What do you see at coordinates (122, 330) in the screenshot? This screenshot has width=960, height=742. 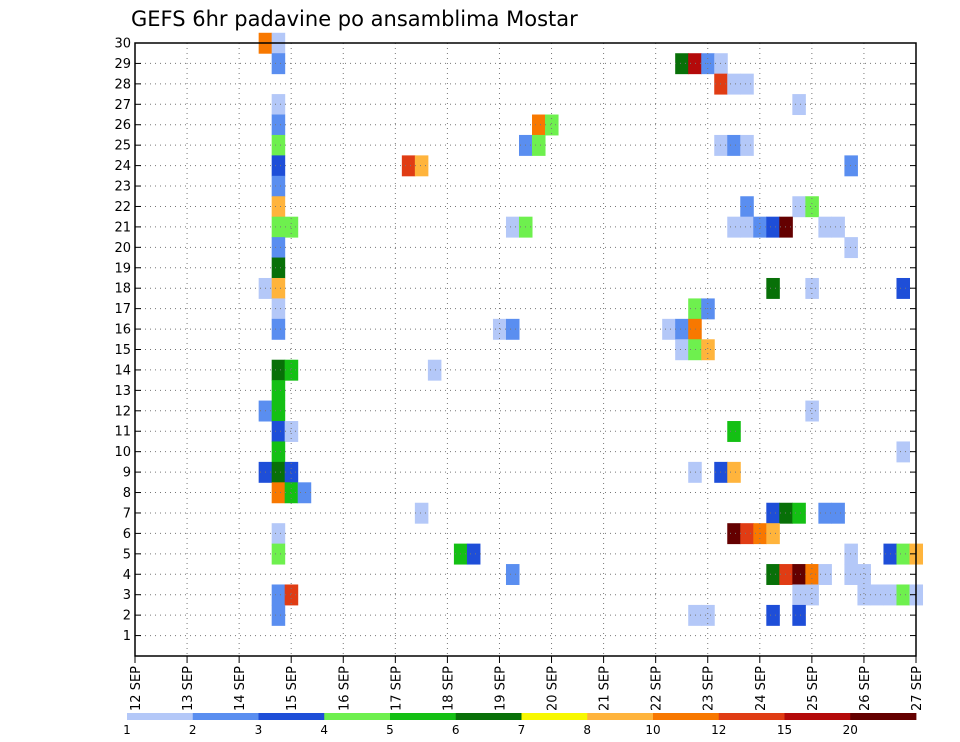 I see `y-tick-label: 16` at bounding box center [122, 330].